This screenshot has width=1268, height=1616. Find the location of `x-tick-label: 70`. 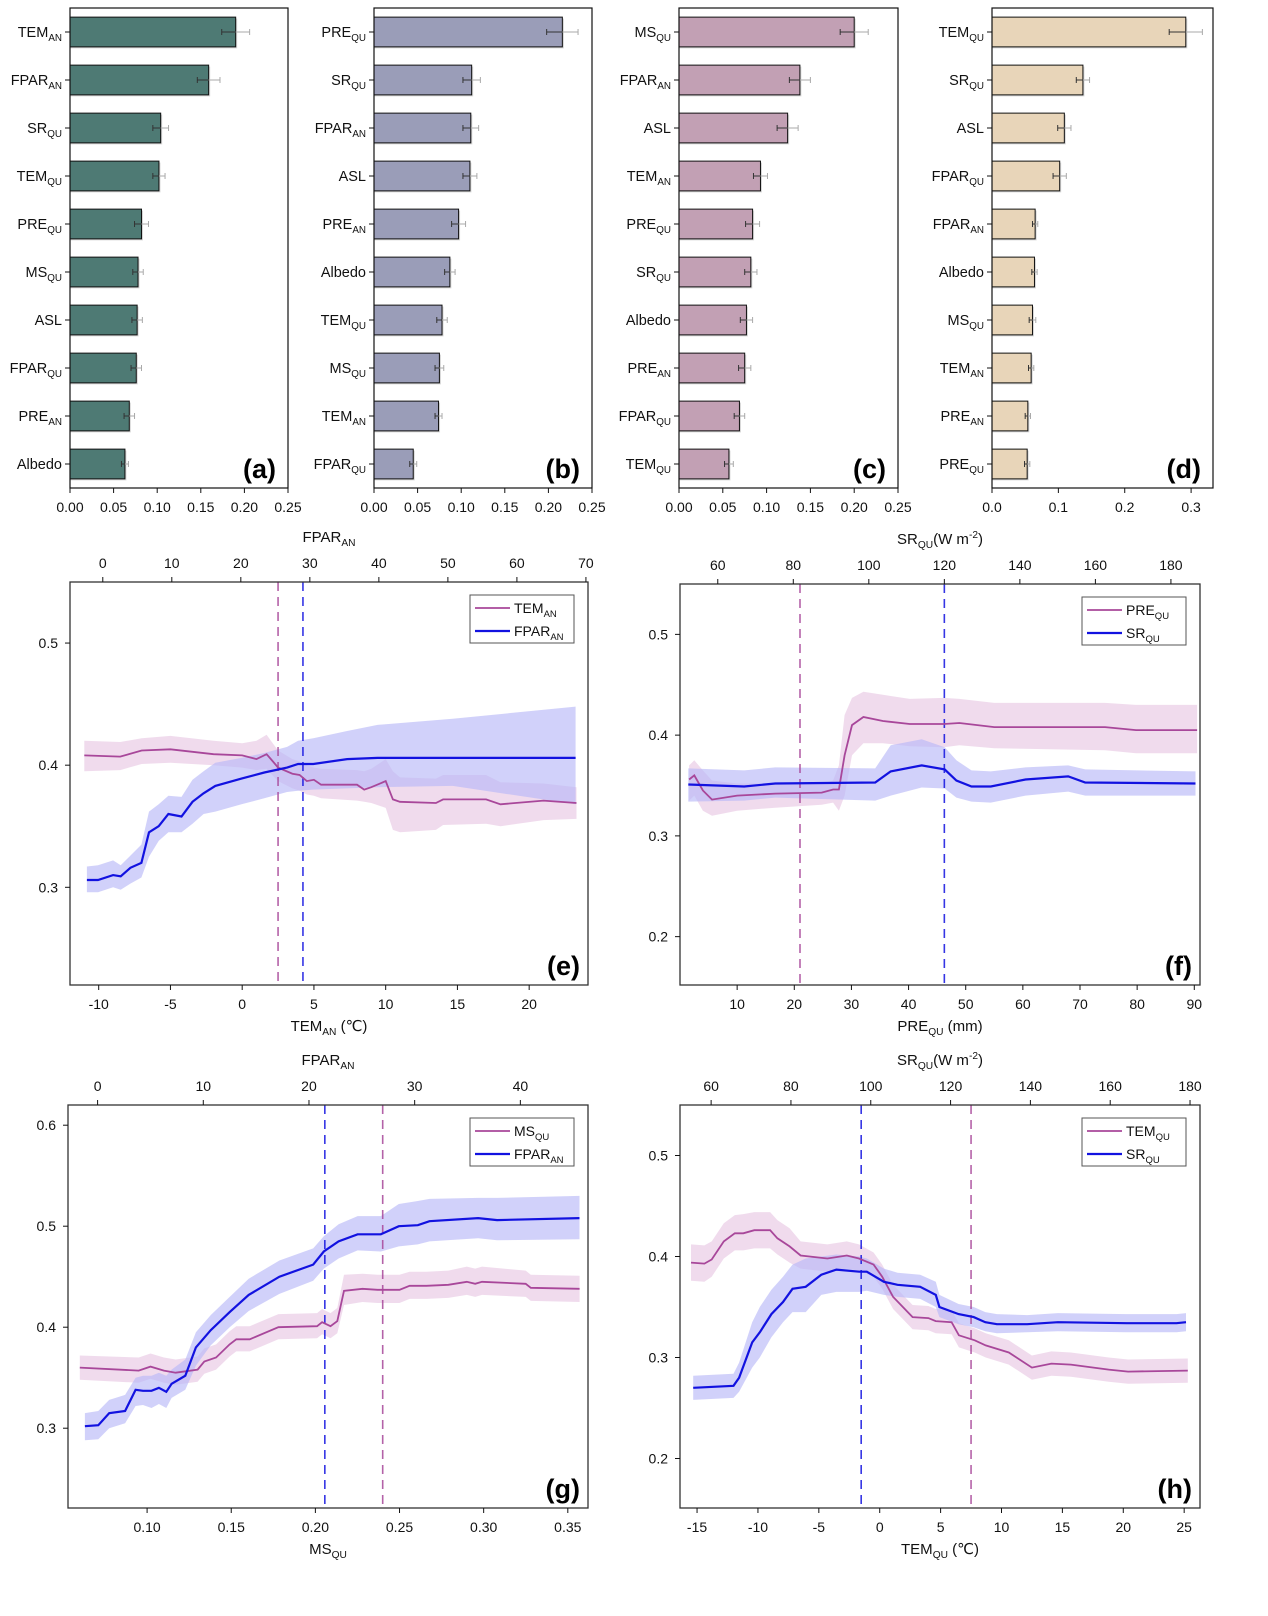

x-tick-label: 70 is located at coordinates (1080, 1004).